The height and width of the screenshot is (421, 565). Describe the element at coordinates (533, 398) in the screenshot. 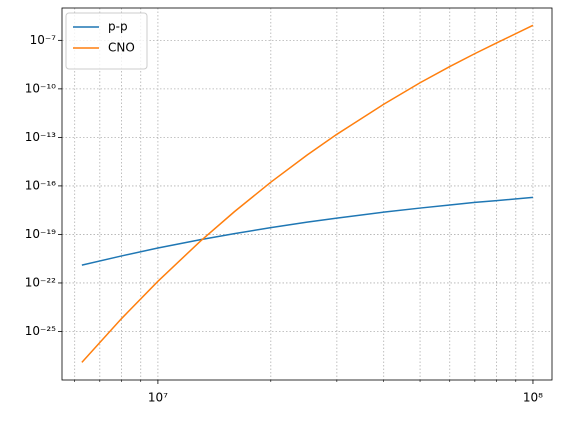

I see `x-tick-label: 10⁸` at that location.